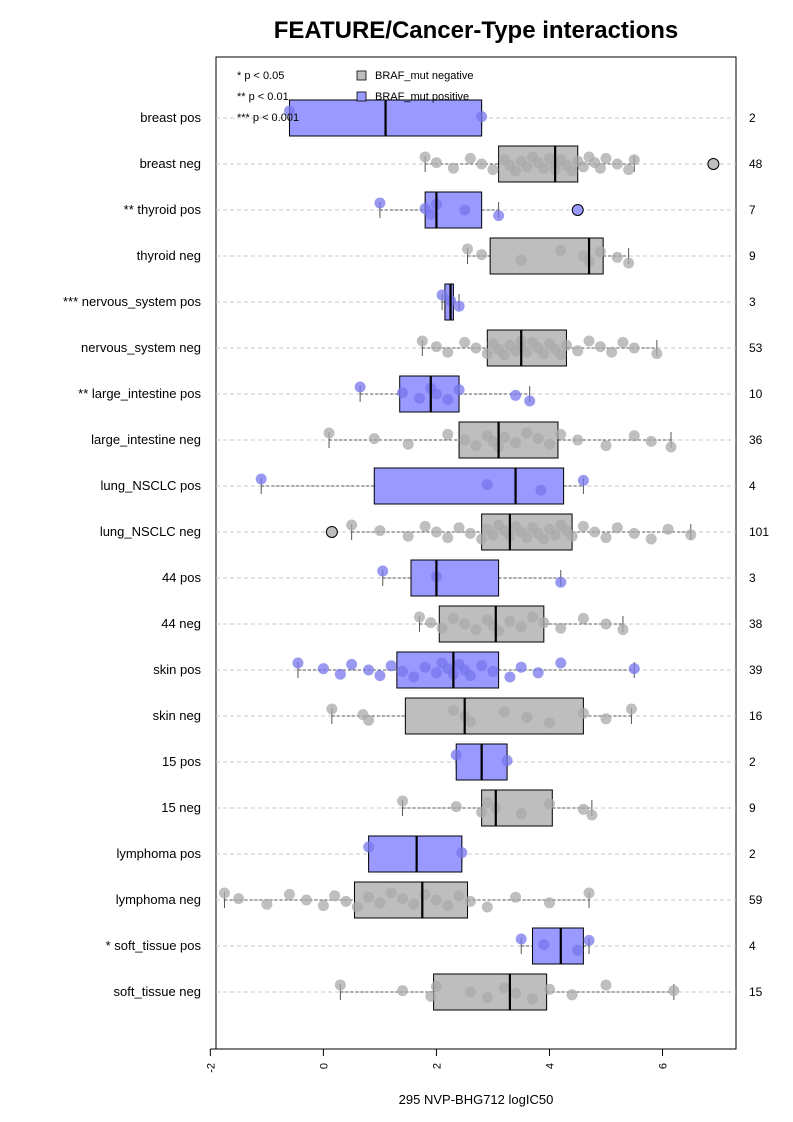 This screenshot has height=1122, width=793. What do you see at coordinates (759, 532) in the screenshot?
I see `row-count: 101` at bounding box center [759, 532].